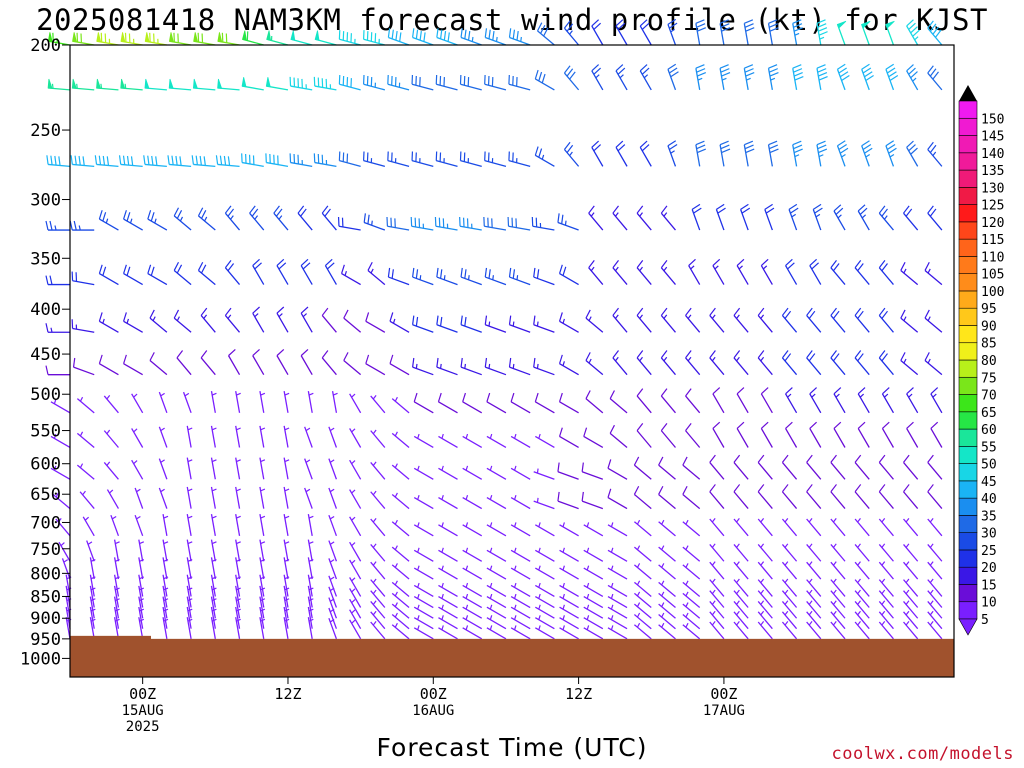  Describe the element at coordinates (989, 603) in the screenshot. I see `colorbar-label: 10` at that location.